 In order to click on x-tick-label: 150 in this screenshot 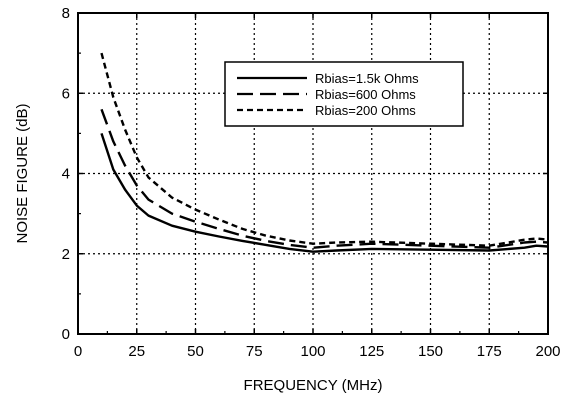, I will do `click(430, 351)`.